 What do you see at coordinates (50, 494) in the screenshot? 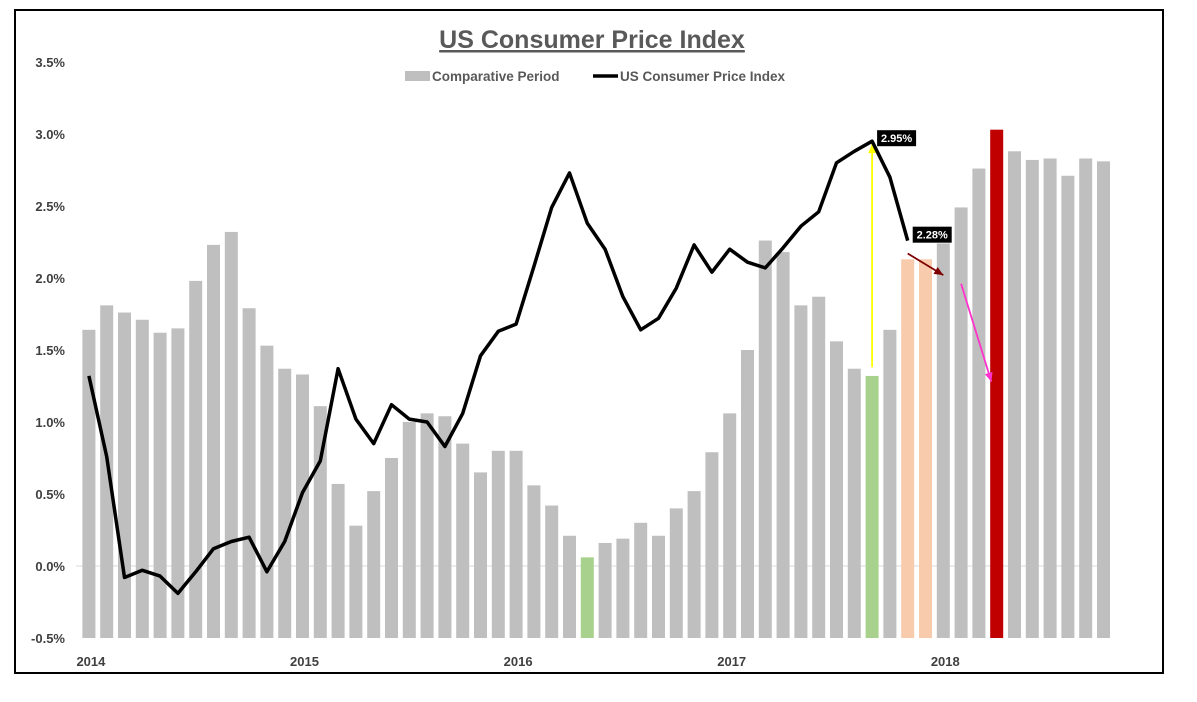
I see `y-tick-label: 0.5%` at bounding box center [50, 494].